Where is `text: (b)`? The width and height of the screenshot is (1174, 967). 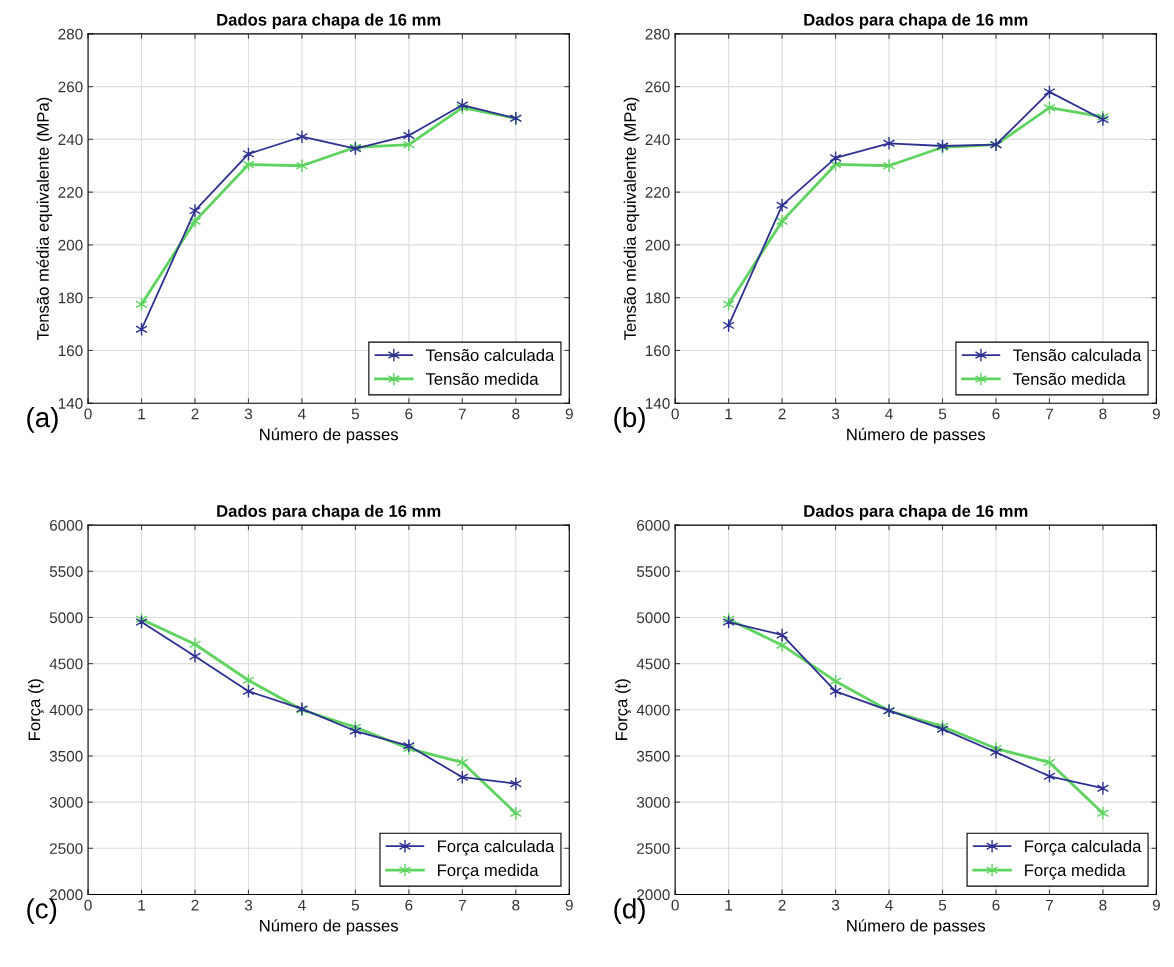 text: (b) is located at coordinates (629, 419).